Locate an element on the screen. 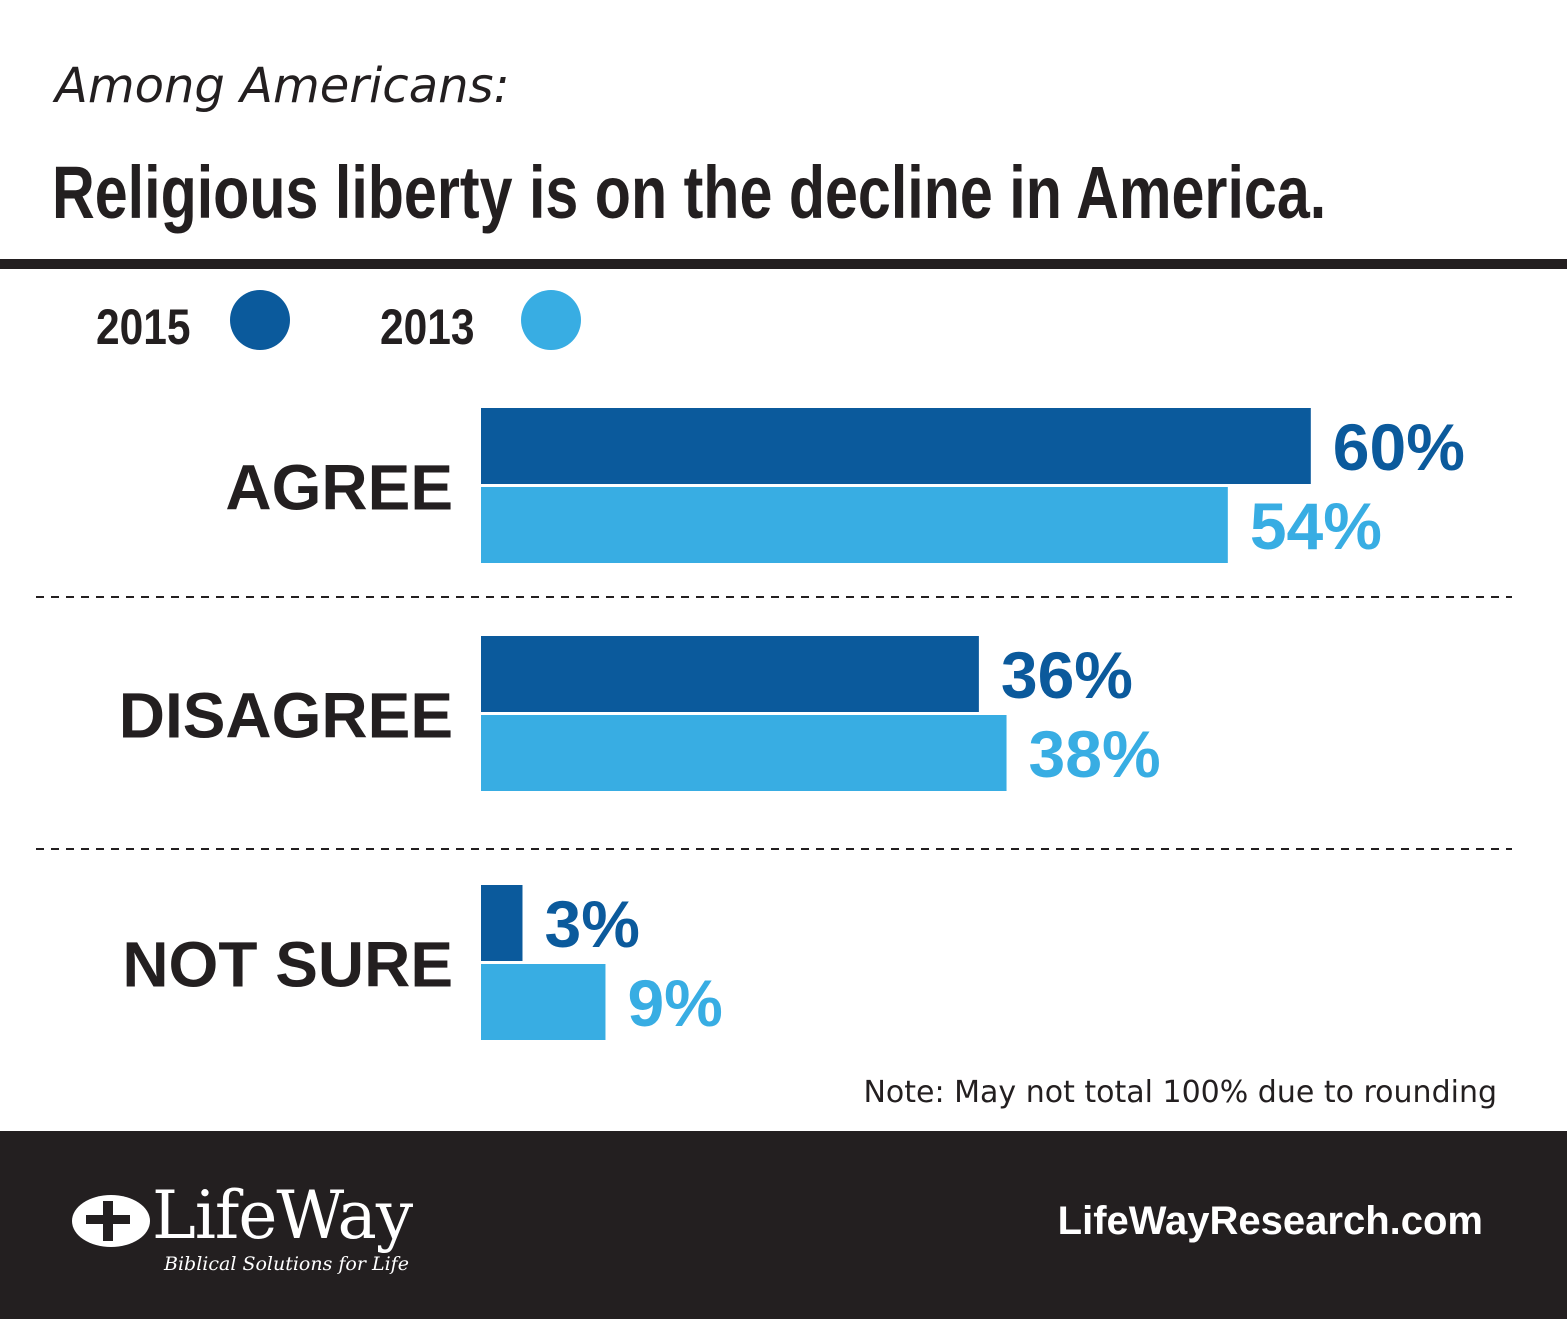  data-label-2013: 38% is located at coordinates (1095, 754).